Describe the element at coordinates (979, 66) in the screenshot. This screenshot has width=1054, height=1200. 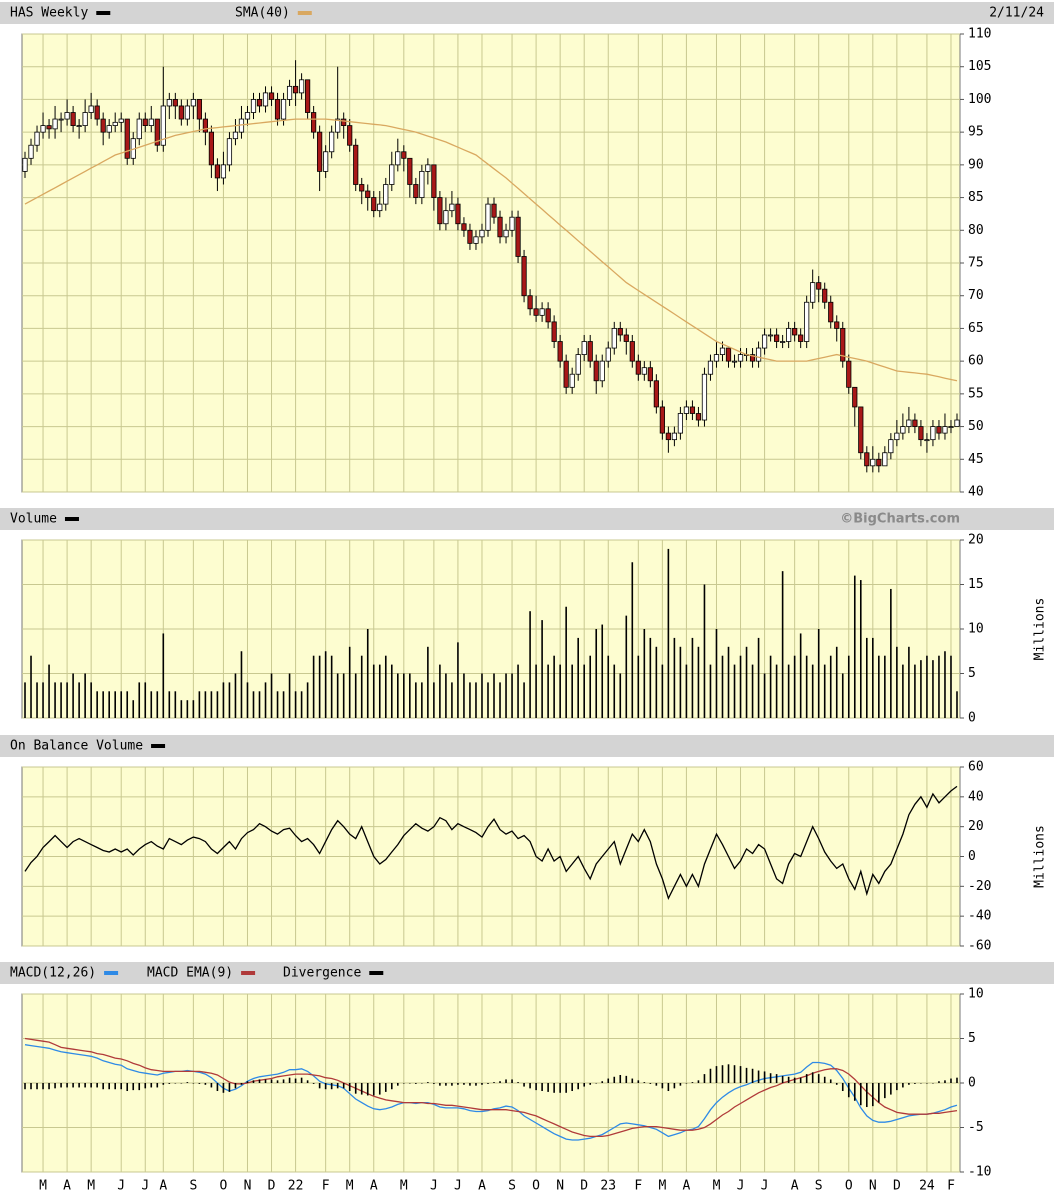
I see `y-tick-label: 105` at that location.